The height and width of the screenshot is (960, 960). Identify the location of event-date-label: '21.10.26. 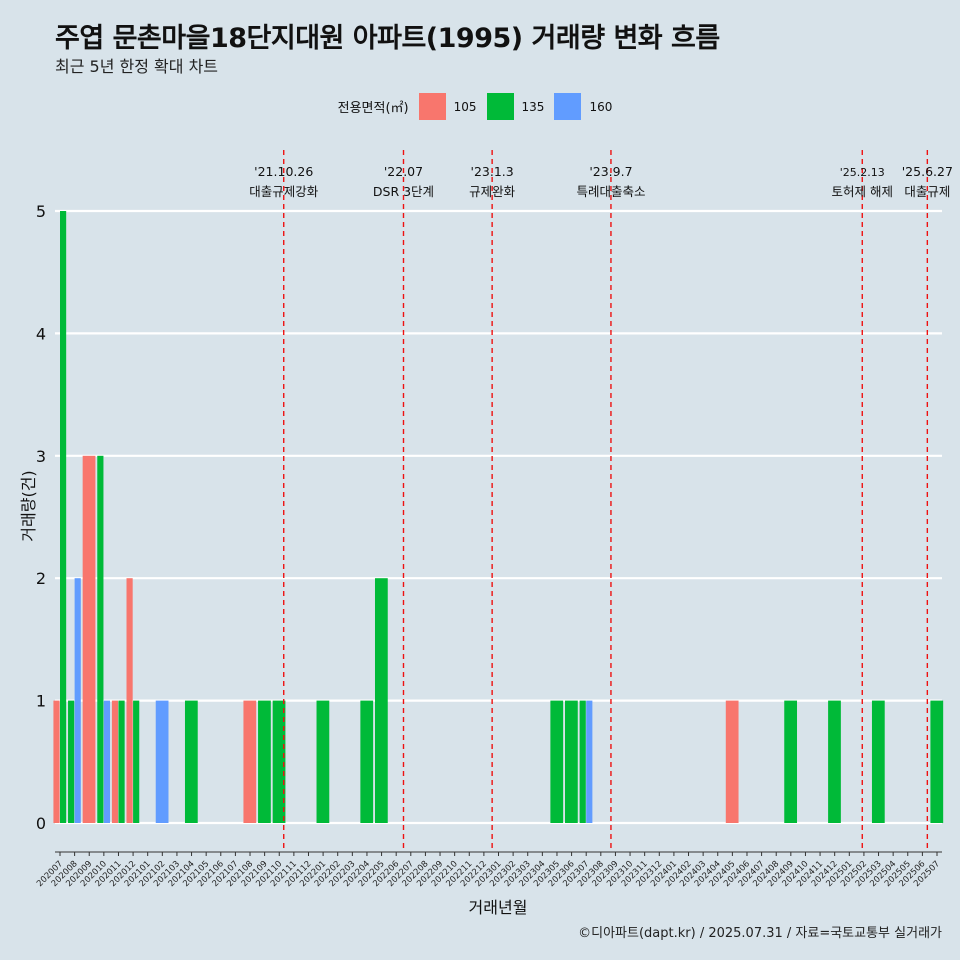
(283, 171).